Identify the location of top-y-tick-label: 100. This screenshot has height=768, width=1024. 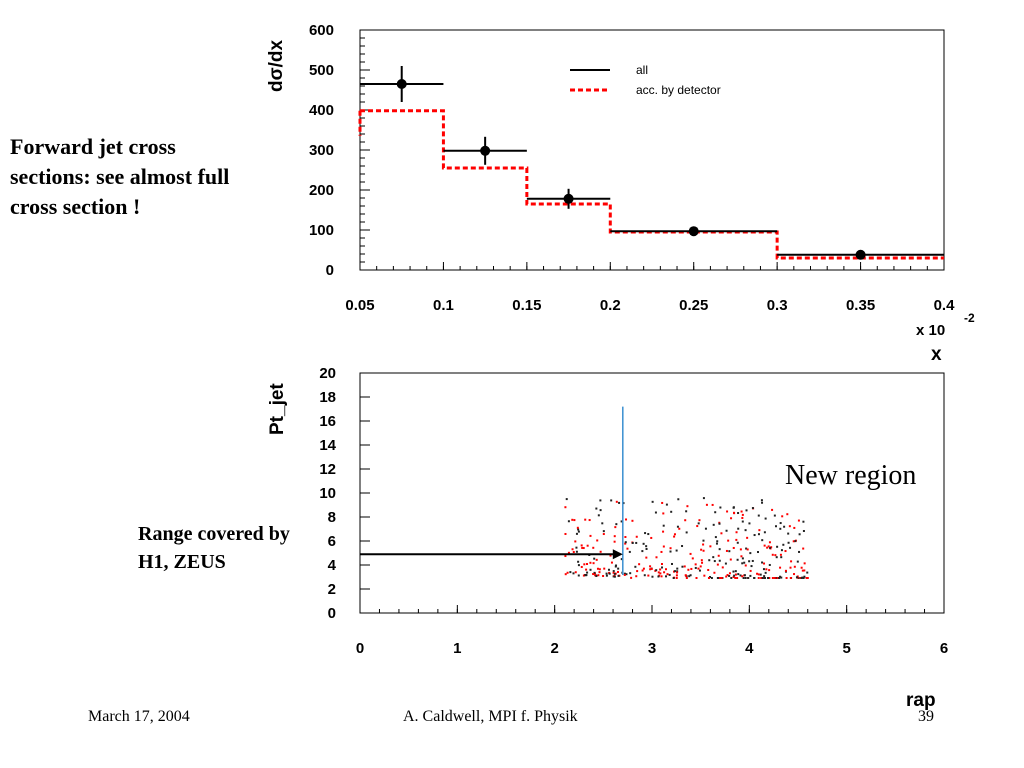
(321, 230).